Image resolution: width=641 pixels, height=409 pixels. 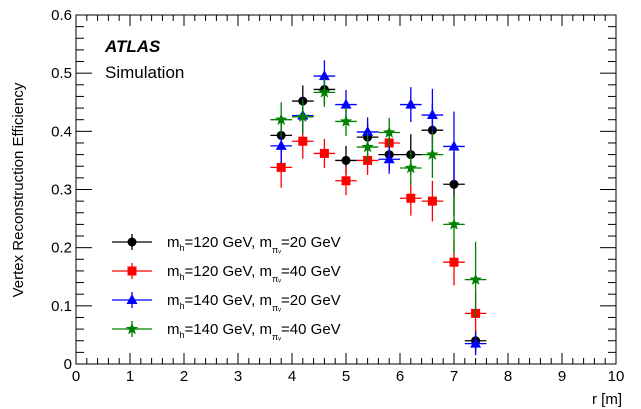 What do you see at coordinates (184, 376) in the screenshot?
I see `x-tick-label: 2` at bounding box center [184, 376].